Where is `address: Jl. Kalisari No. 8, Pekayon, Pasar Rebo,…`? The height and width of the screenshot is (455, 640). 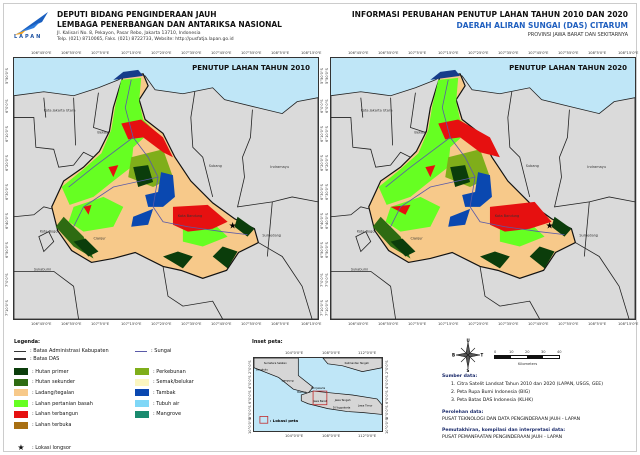
address: Jl. Kalisari No. 8, Pekayon, Pasar Rebo,… is located at coordinates (129, 33).